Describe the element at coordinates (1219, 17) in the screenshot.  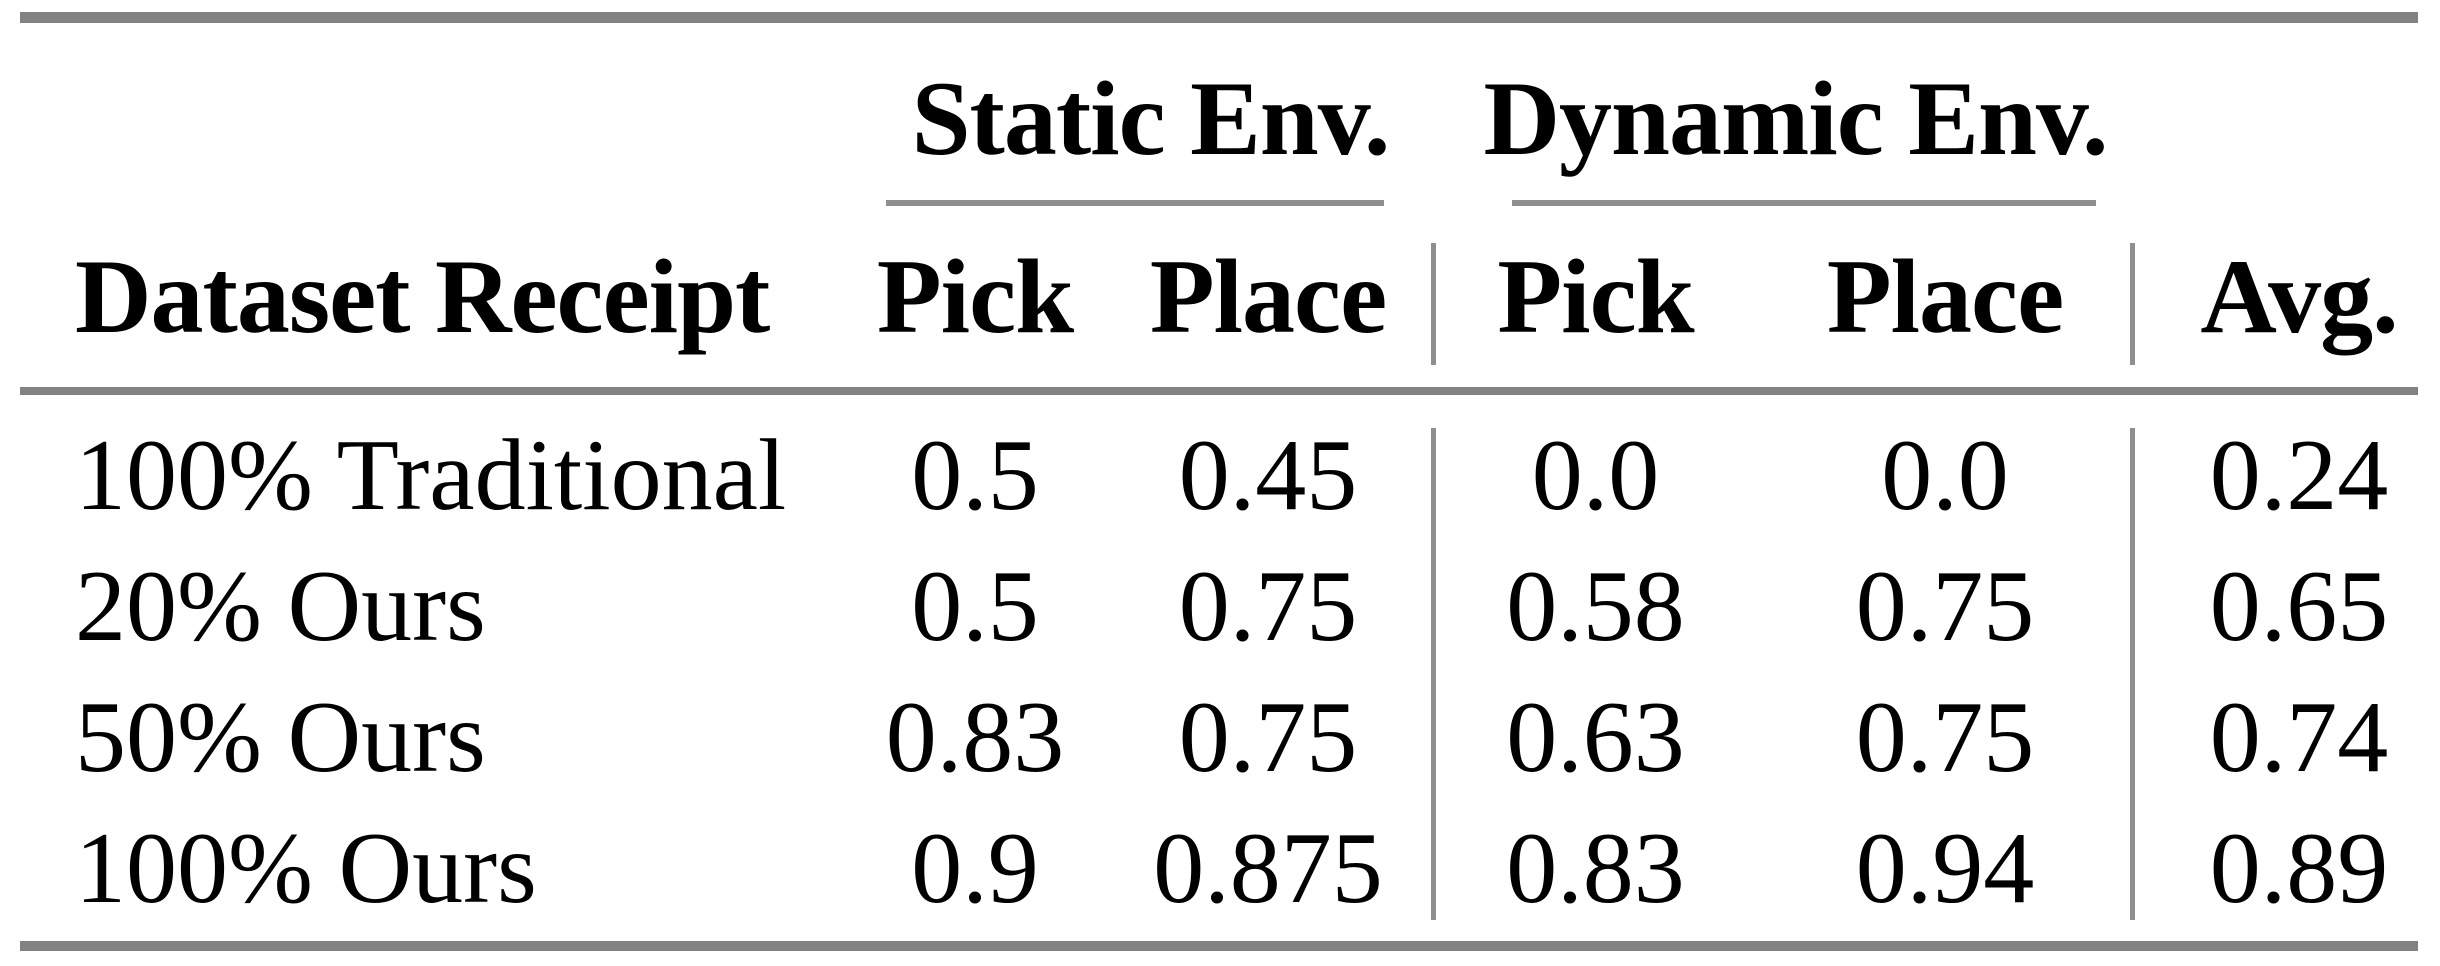
I see `top-rule` at that location.